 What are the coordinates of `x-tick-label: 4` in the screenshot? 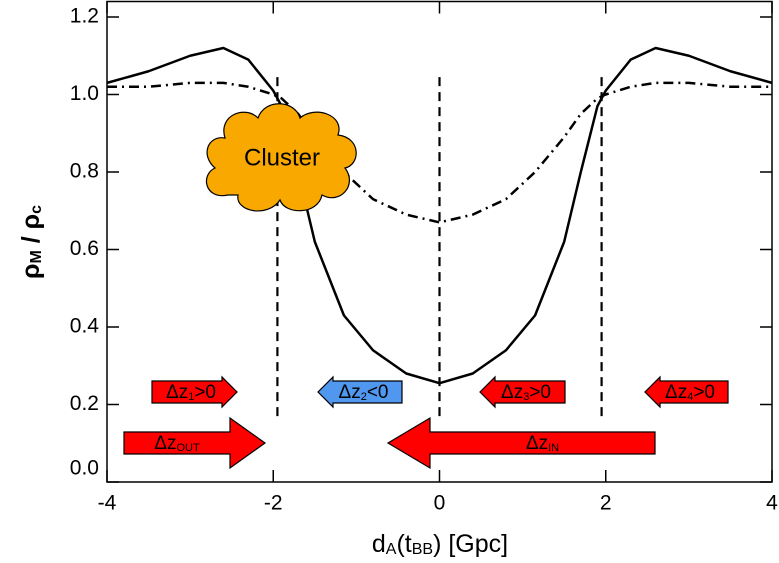 It's located at (772, 503).